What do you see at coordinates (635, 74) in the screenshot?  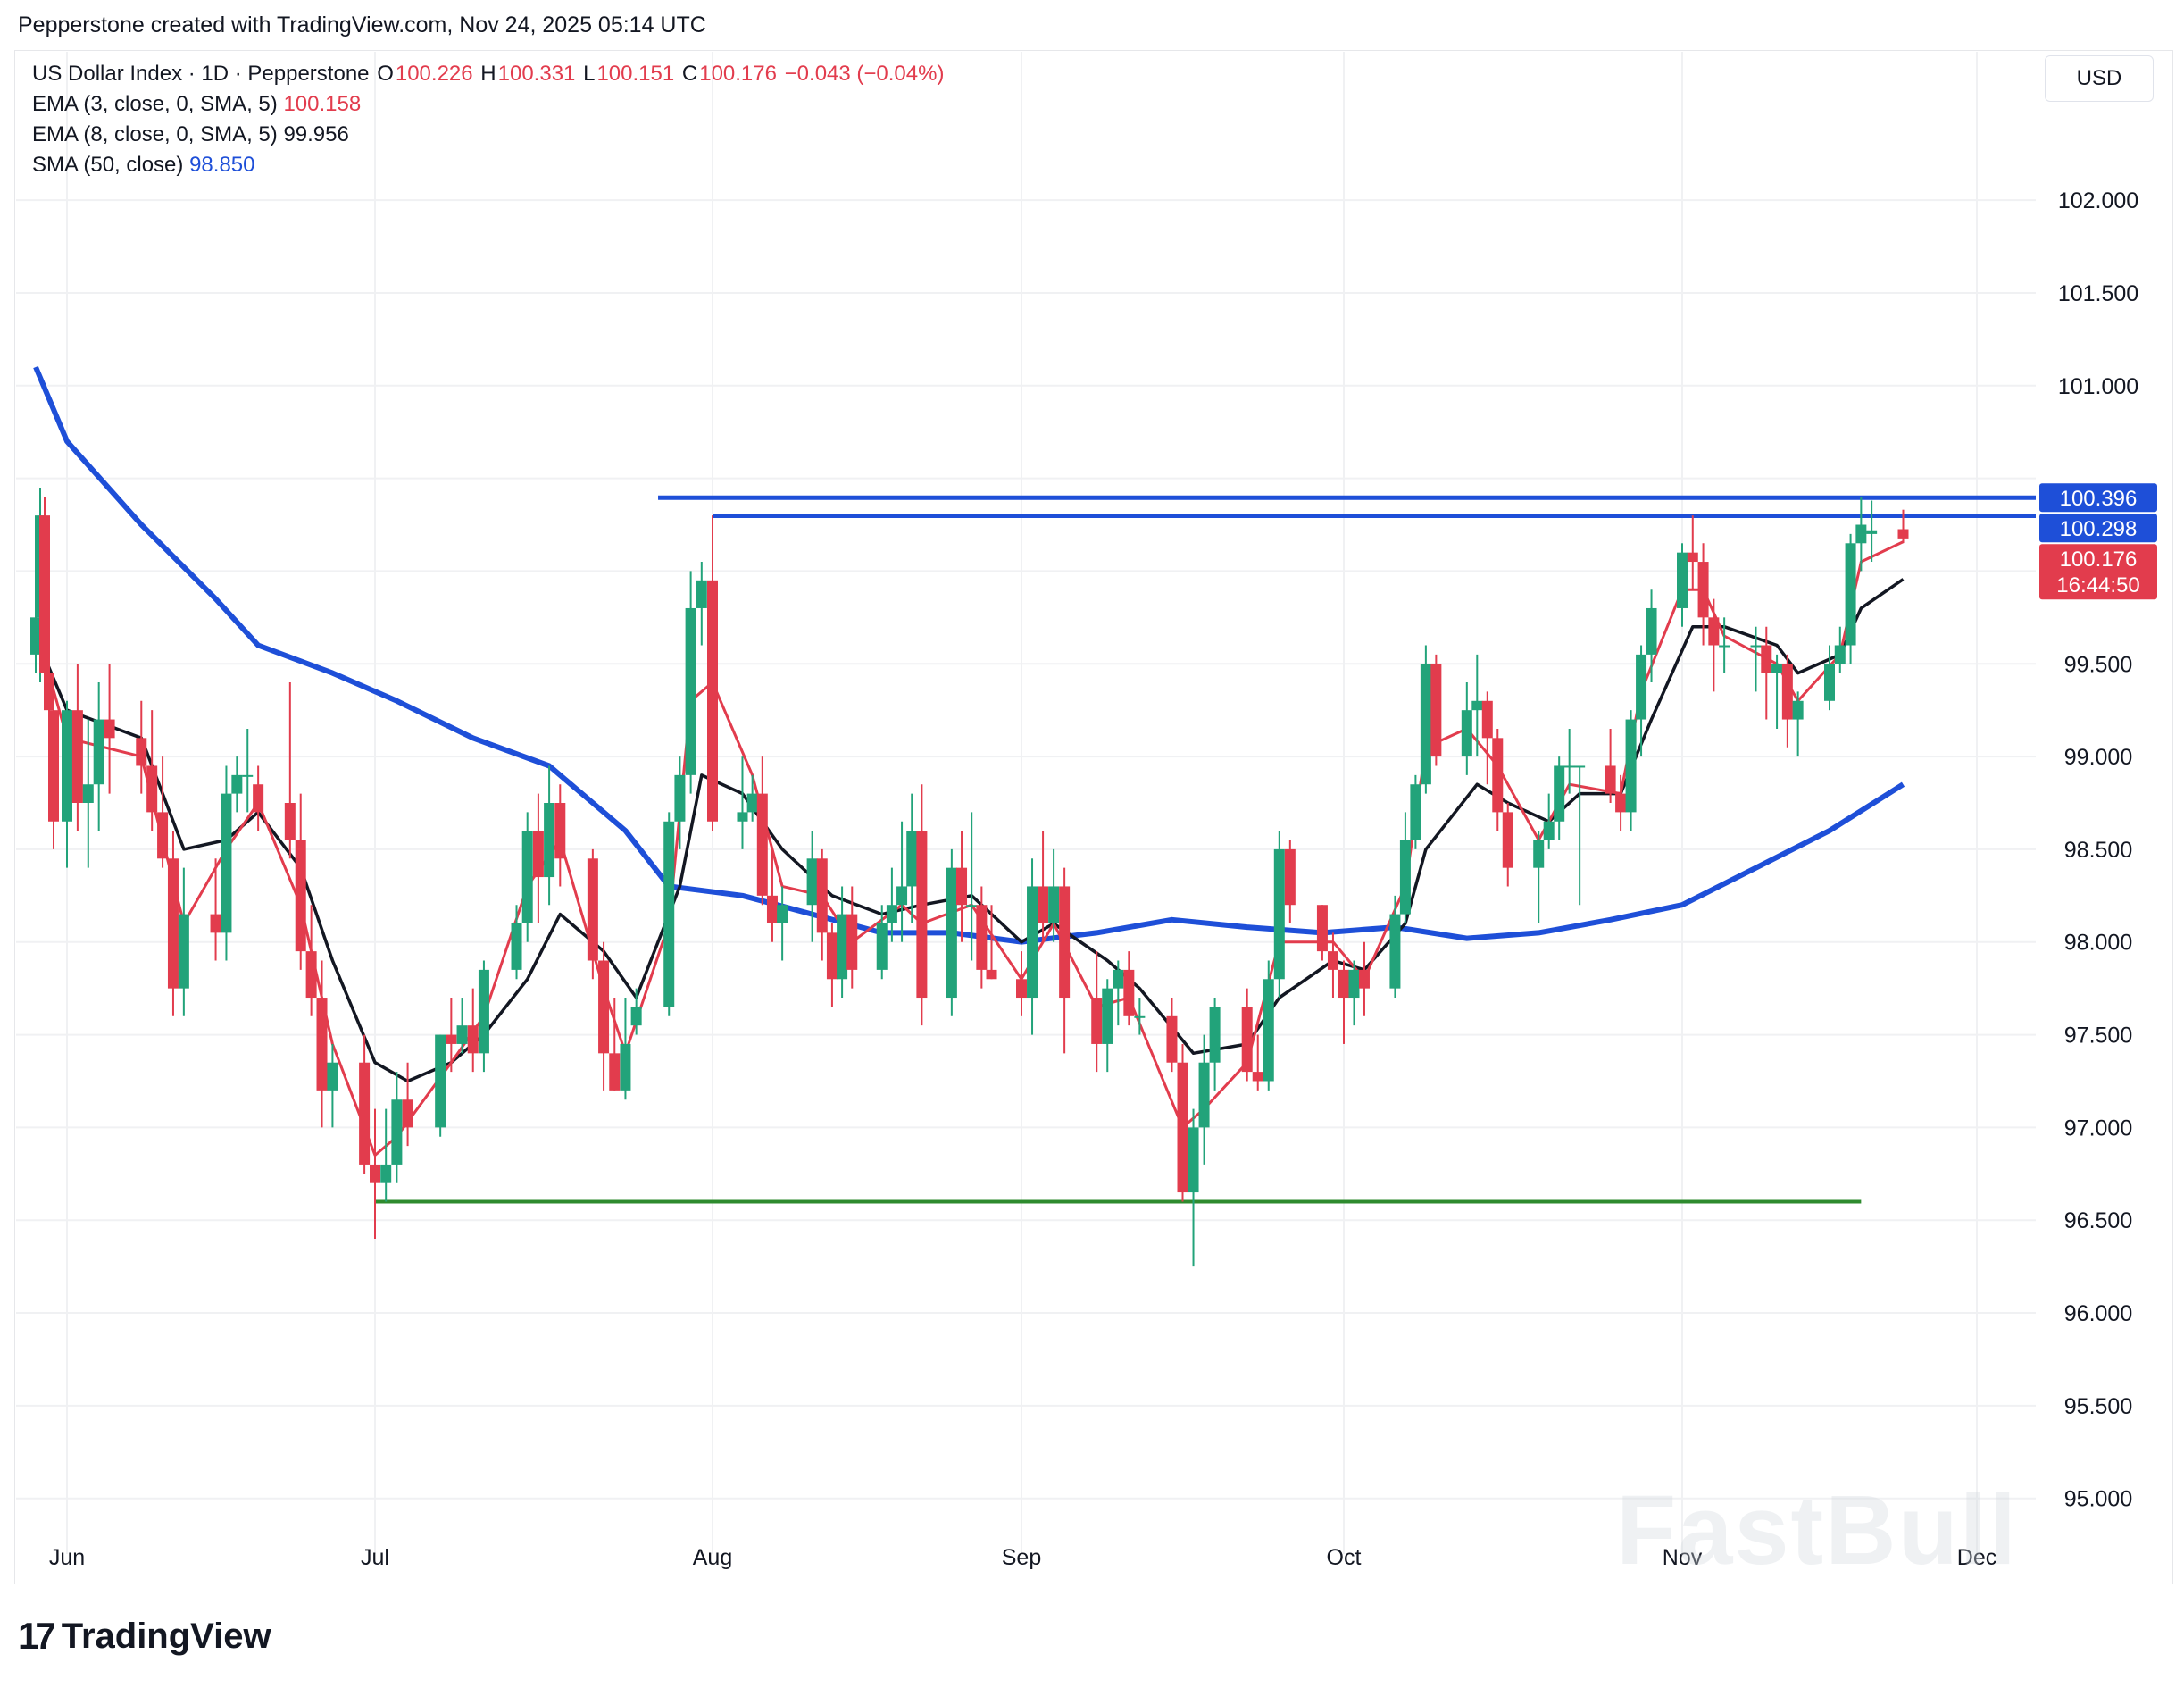 I see `low-value: 100.151` at bounding box center [635, 74].